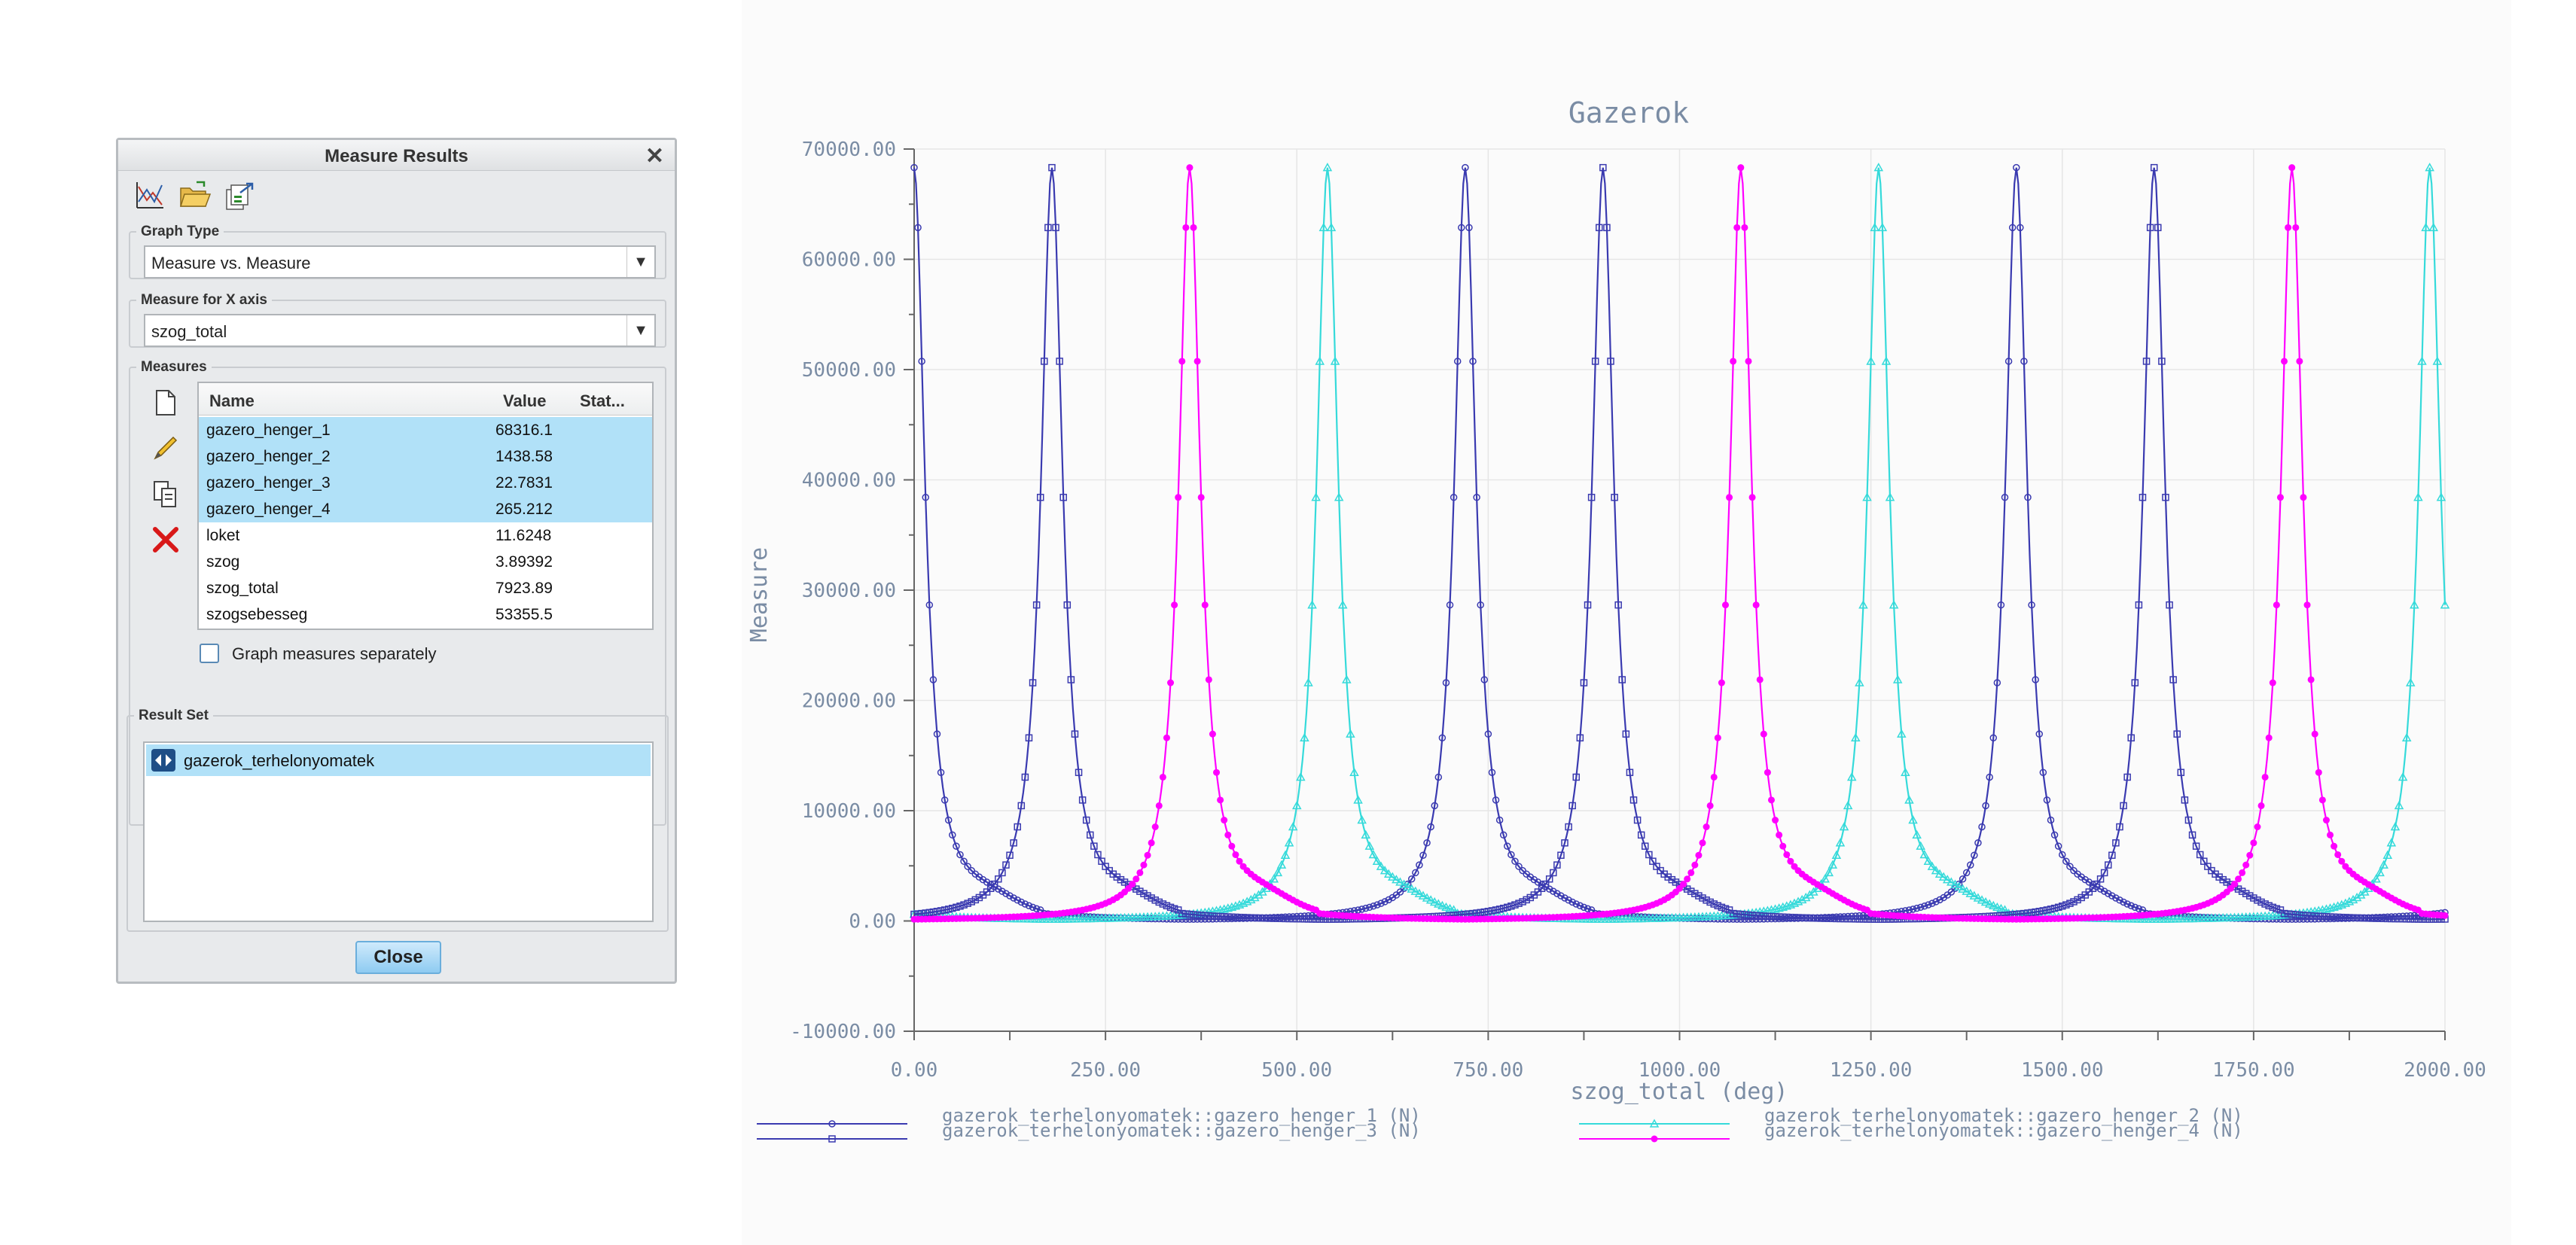  What do you see at coordinates (209, 653) in the screenshot?
I see `graph-separately-checkbox` at bounding box center [209, 653].